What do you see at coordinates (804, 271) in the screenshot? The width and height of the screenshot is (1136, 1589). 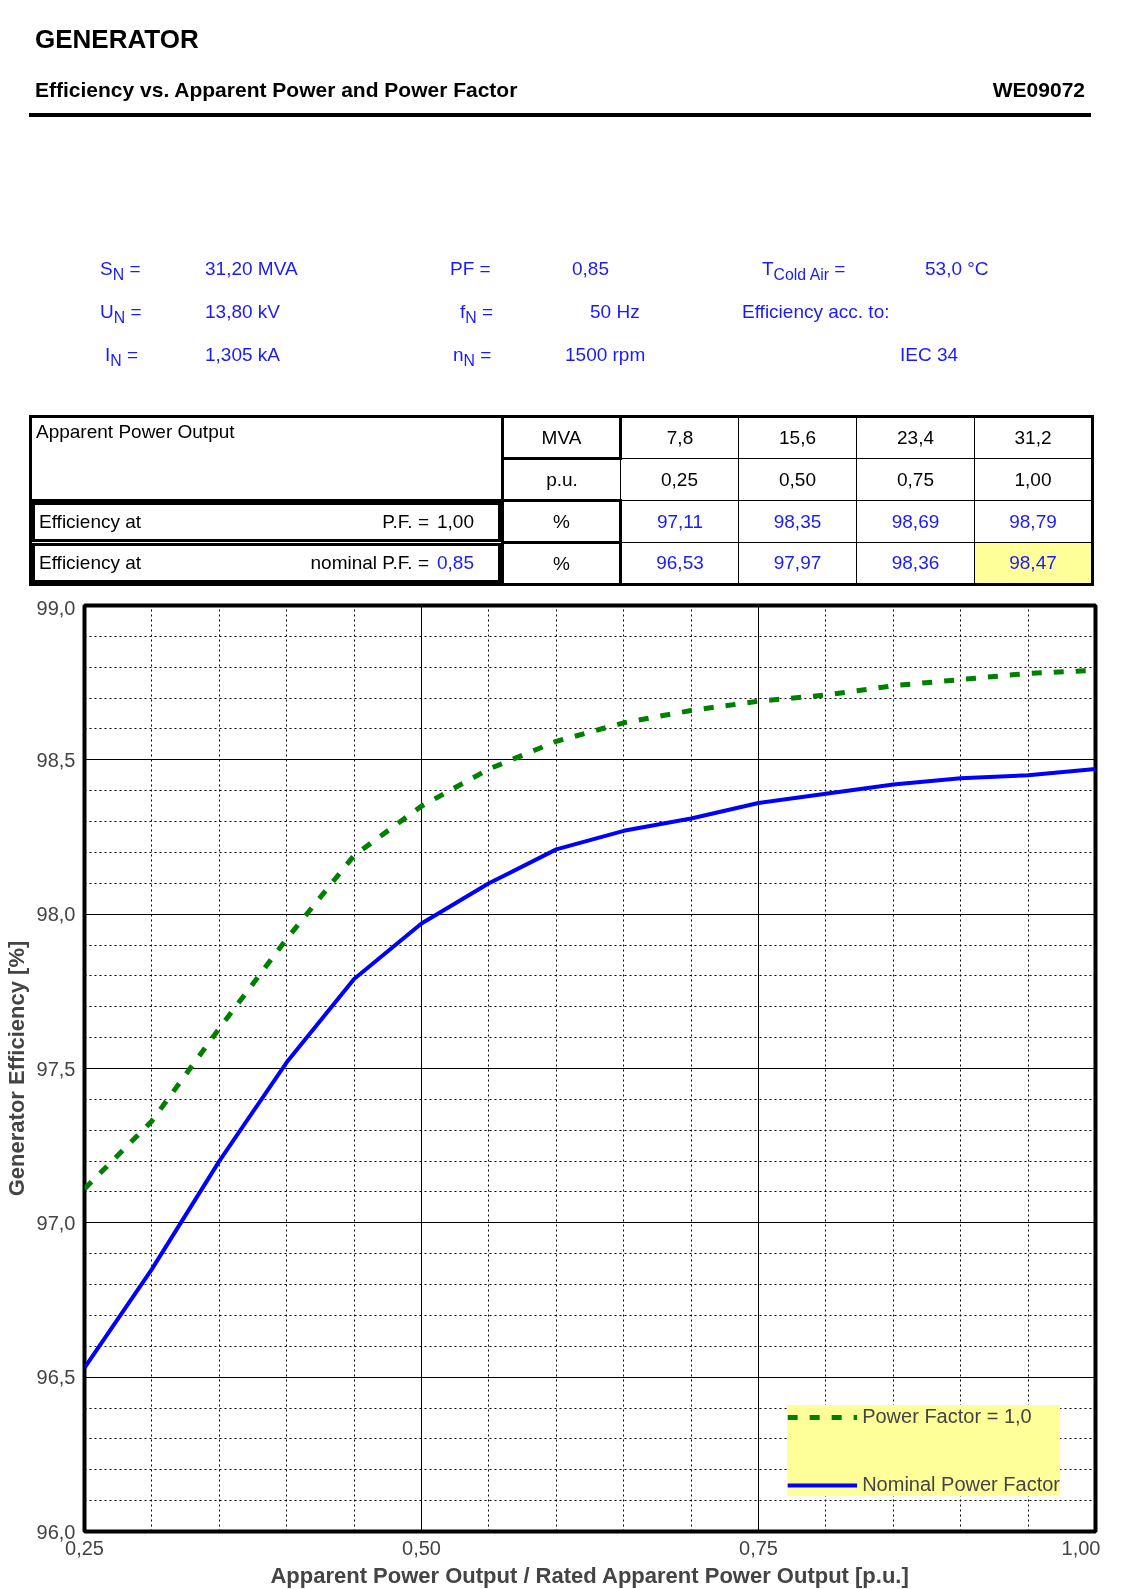 I see `text: T$_{Cold Air}$ =` at bounding box center [804, 271].